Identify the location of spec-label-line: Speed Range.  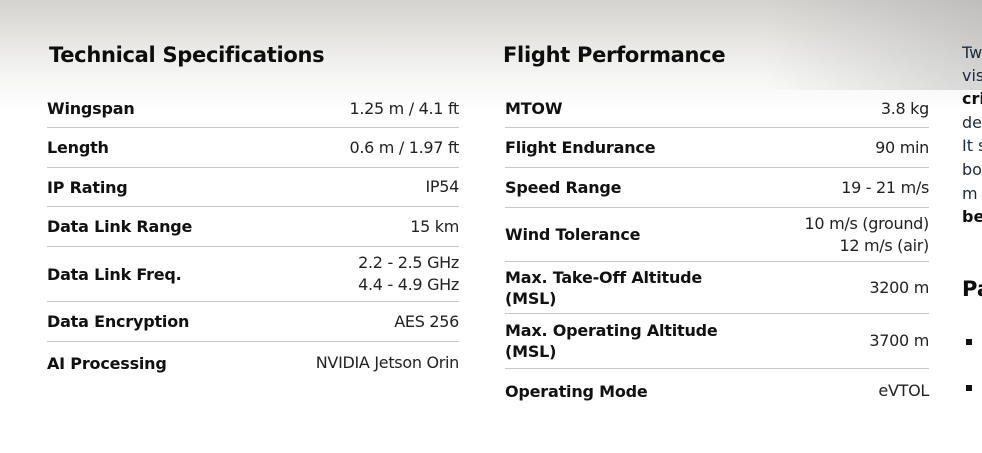
(563, 187).